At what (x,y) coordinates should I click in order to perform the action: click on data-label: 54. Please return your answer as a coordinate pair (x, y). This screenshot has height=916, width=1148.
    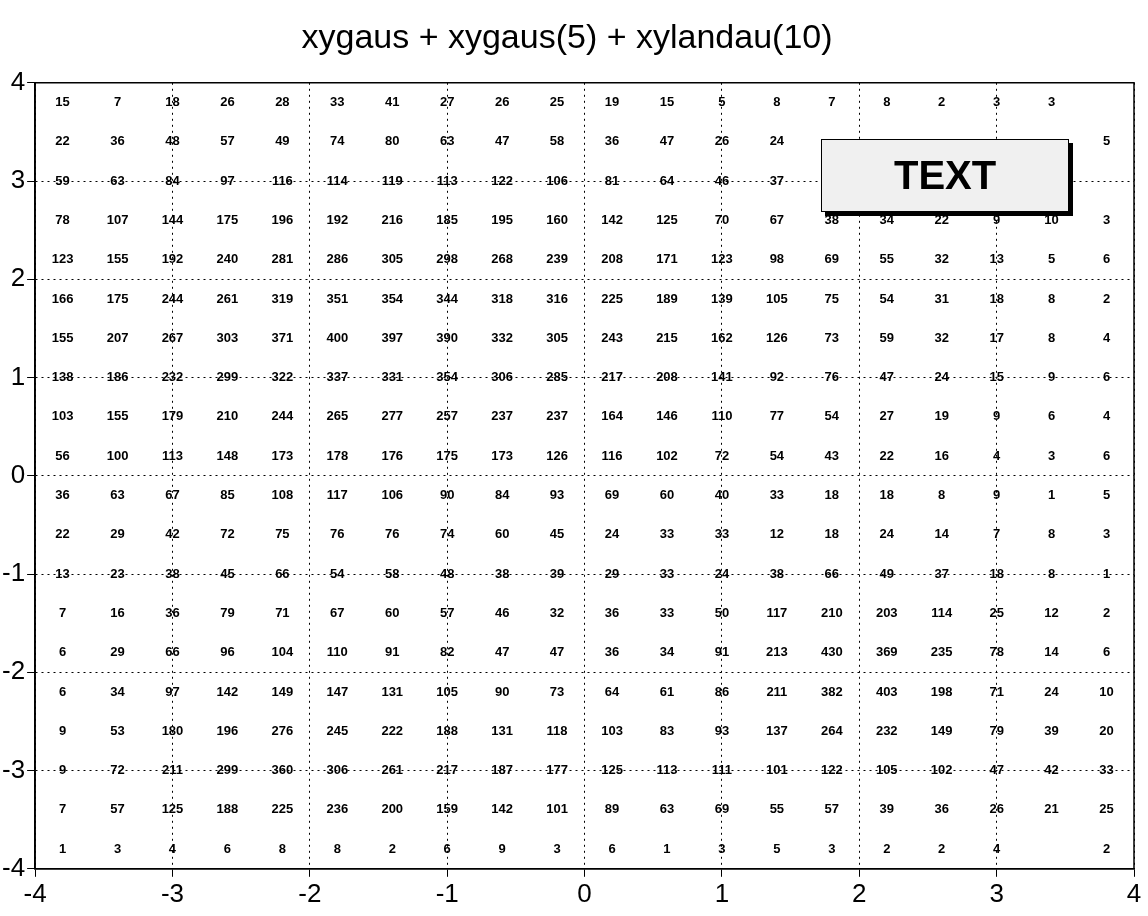
    Looking at the image, I should click on (777, 455).